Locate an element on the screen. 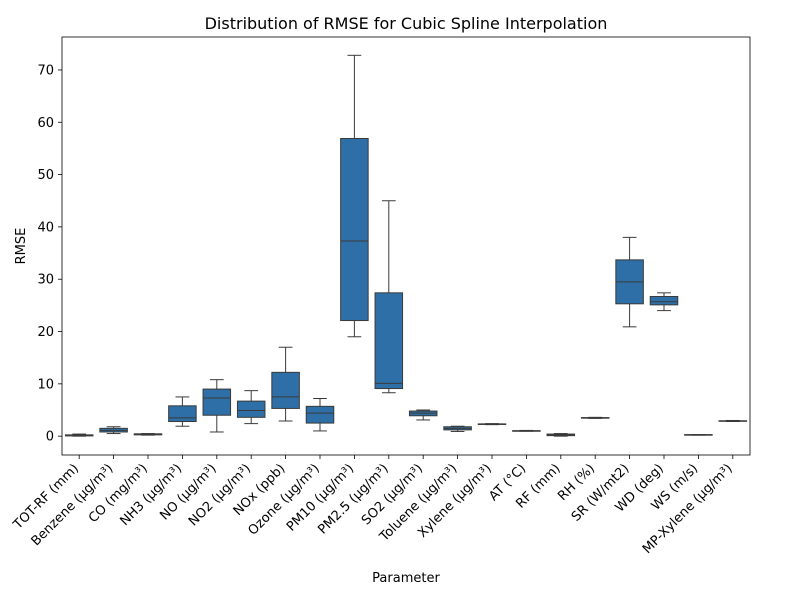 This screenshot has width=800, height=600. y-tick-label: 40 is located at coordinates (45, 227).